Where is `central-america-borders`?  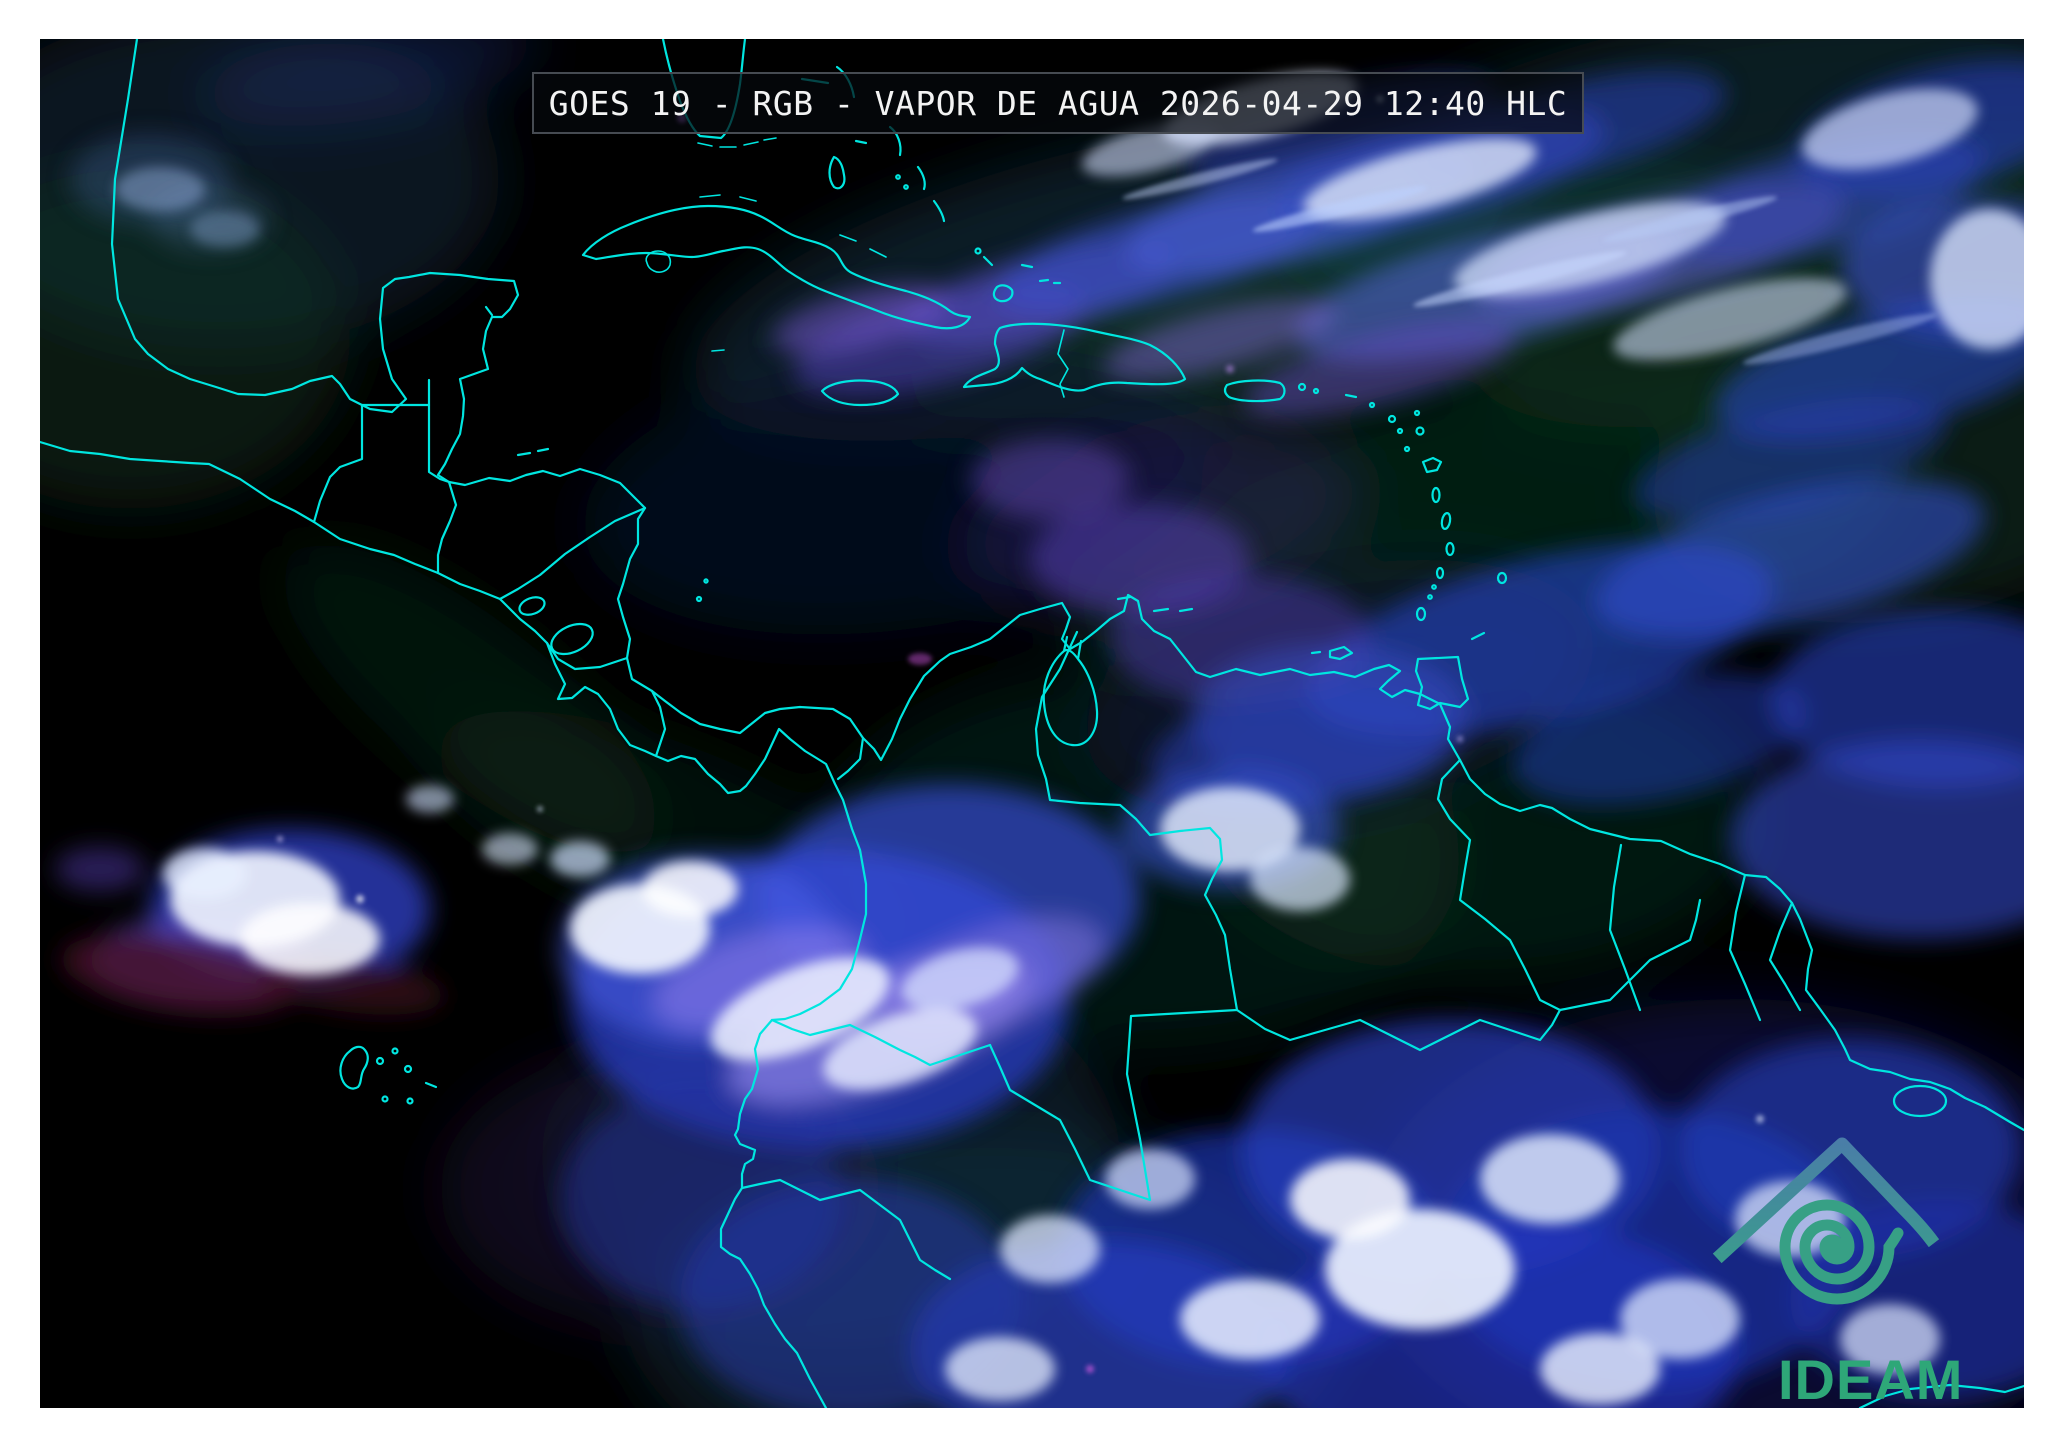 central-america-borders is located at coordinates (588, 543).